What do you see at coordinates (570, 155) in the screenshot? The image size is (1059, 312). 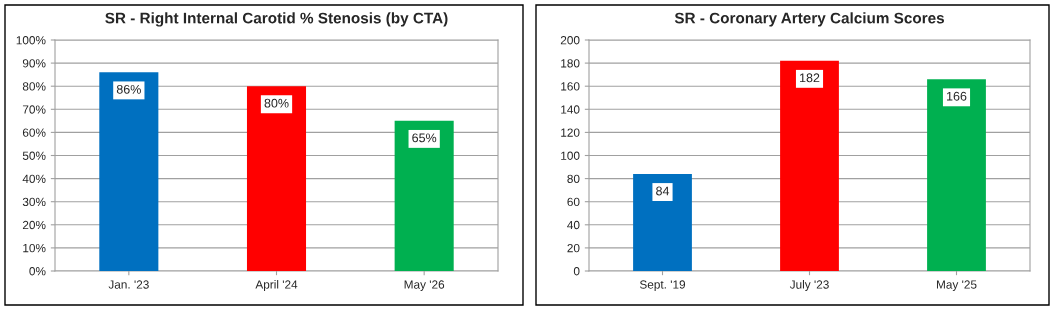 I see `y-tick-label: 100` at bounding box center [570, 155].